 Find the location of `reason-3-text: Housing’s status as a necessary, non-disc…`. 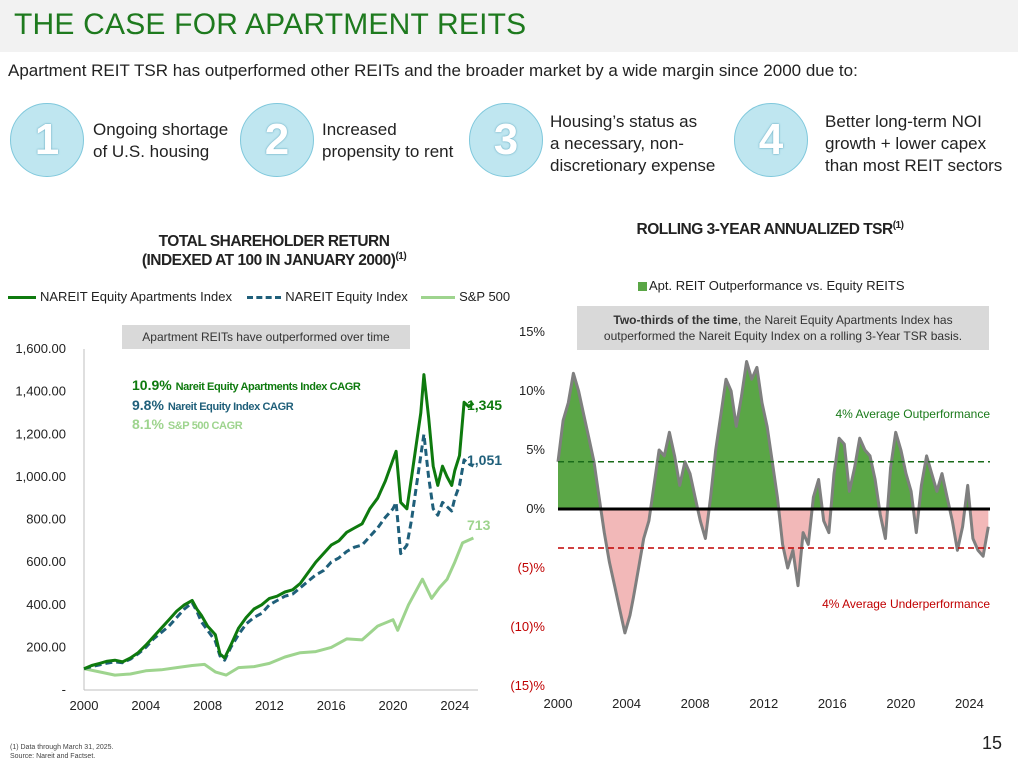

reason-3-text: Housing’s status as a necessary, non-disc… is located at coordinates (633, 143).